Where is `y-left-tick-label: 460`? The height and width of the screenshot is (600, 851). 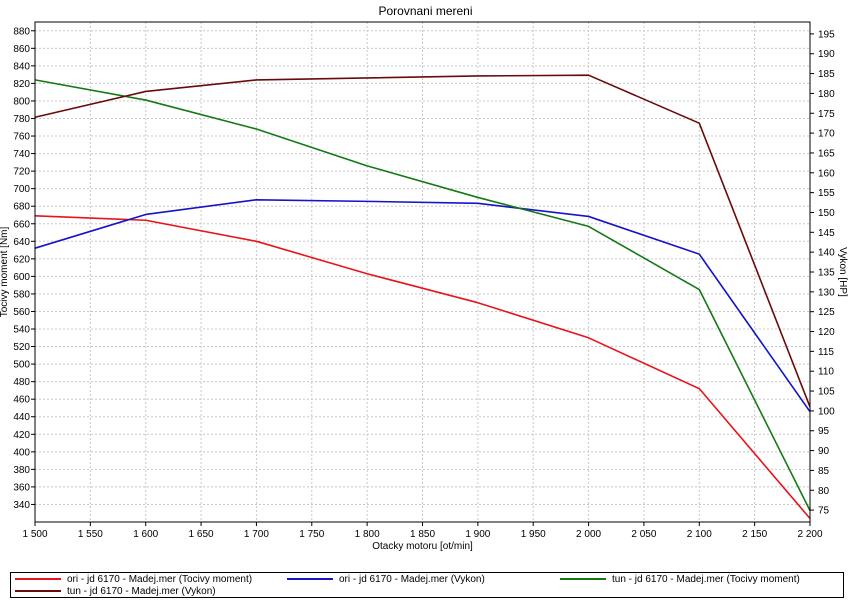 y-left-tick-label: 460 is located at coordinates (21, 400).